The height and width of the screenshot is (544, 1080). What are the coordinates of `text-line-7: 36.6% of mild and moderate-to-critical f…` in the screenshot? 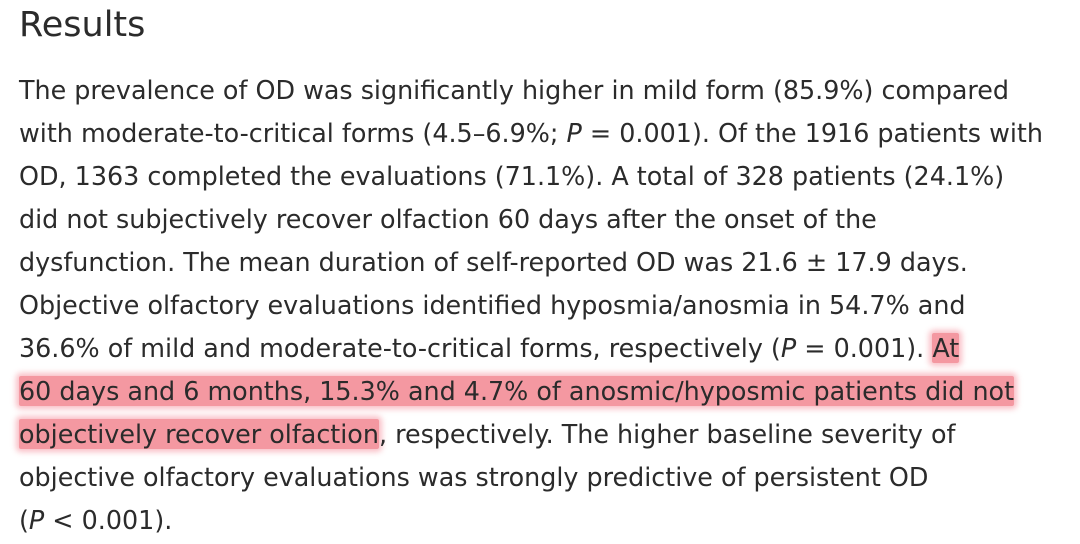 It's located at (489, 348).